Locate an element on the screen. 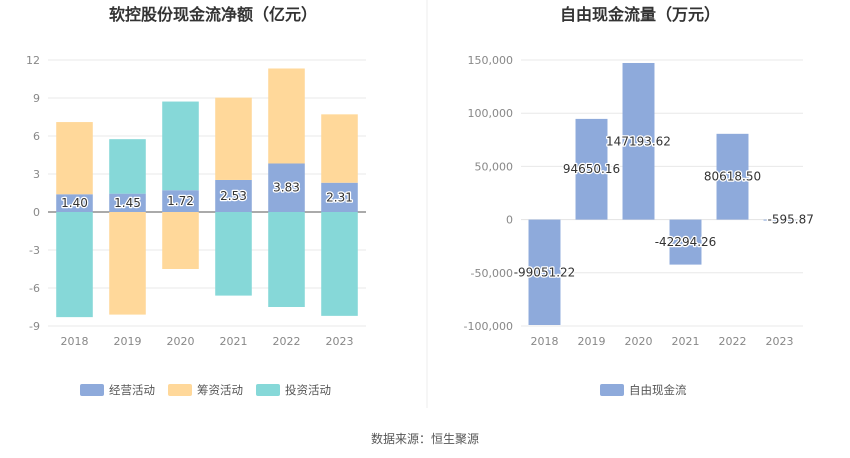  y-tick-label: 50,000 is located at coordinates (494, 166).